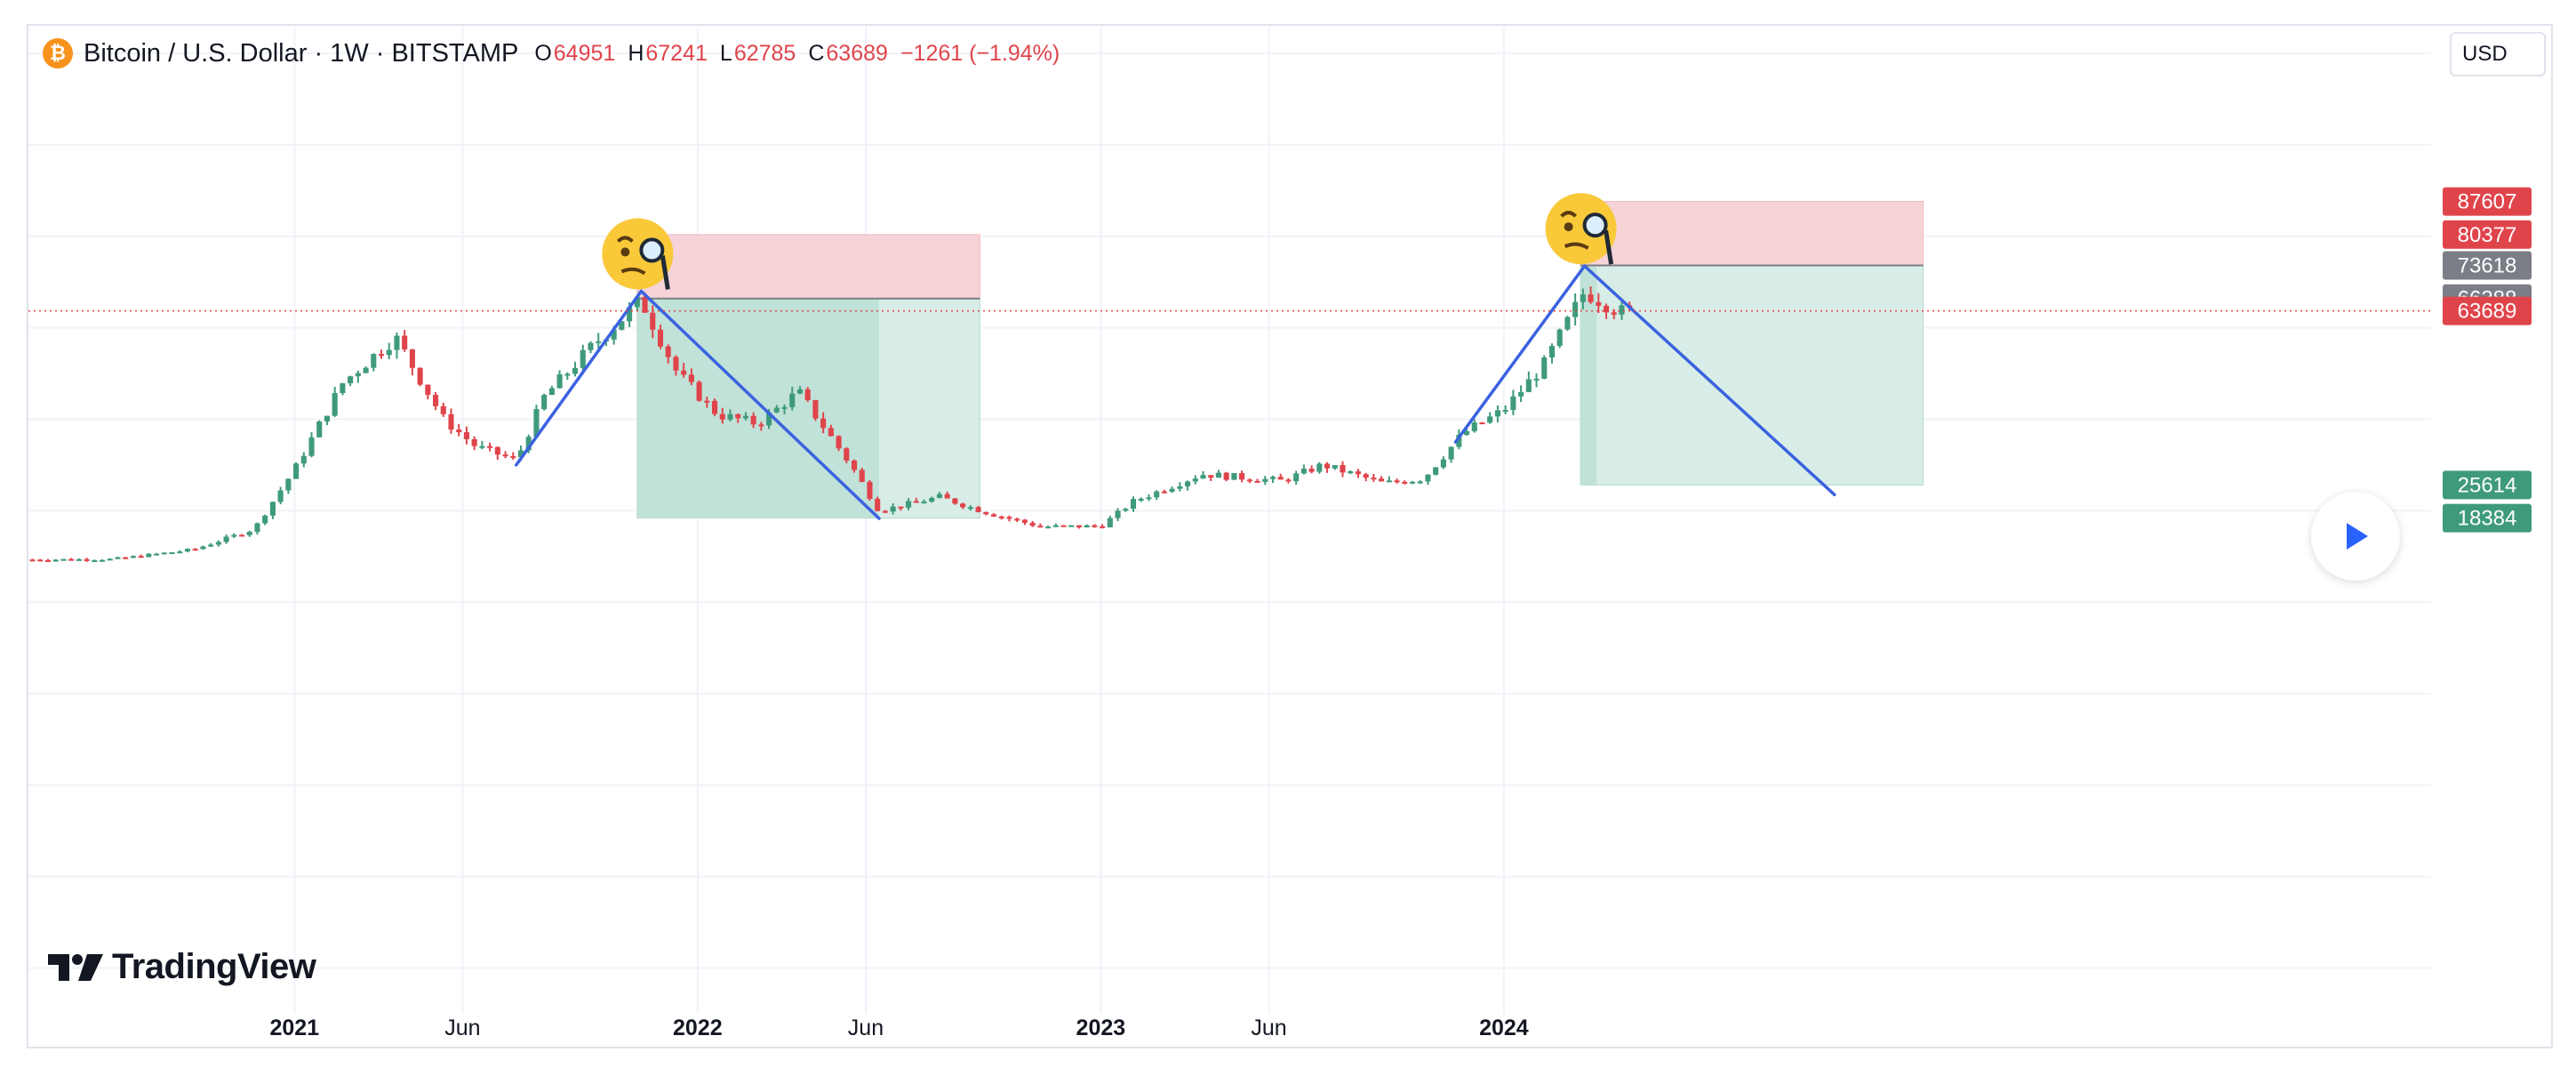 Image resolution: width=2576 pixels, height=1076 pixels. I want to click on y-tick-label: 0, so click(2530, 602).